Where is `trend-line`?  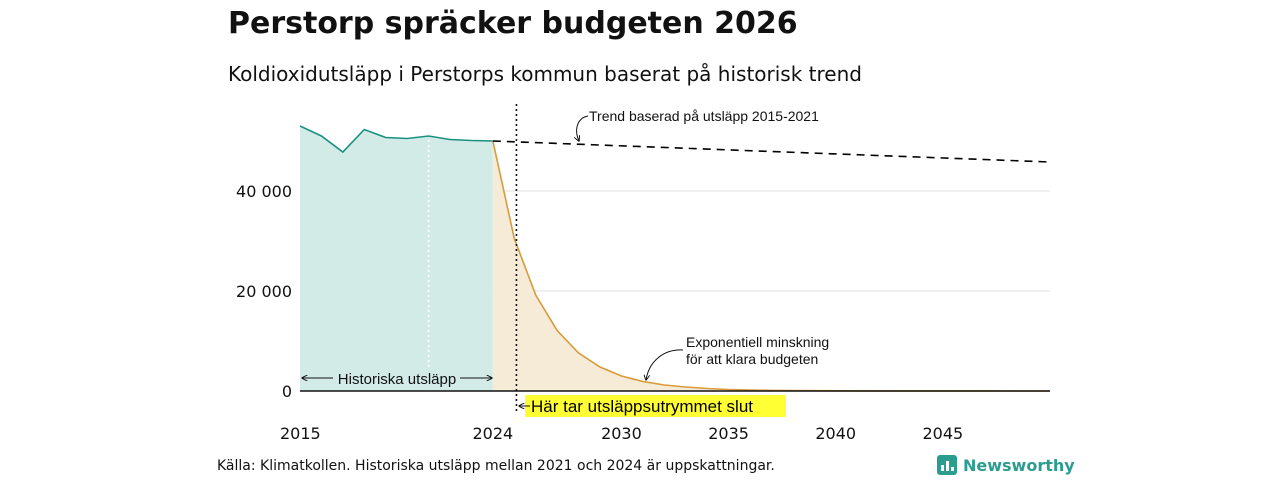 trend-line is located at coordinates (771, 151).